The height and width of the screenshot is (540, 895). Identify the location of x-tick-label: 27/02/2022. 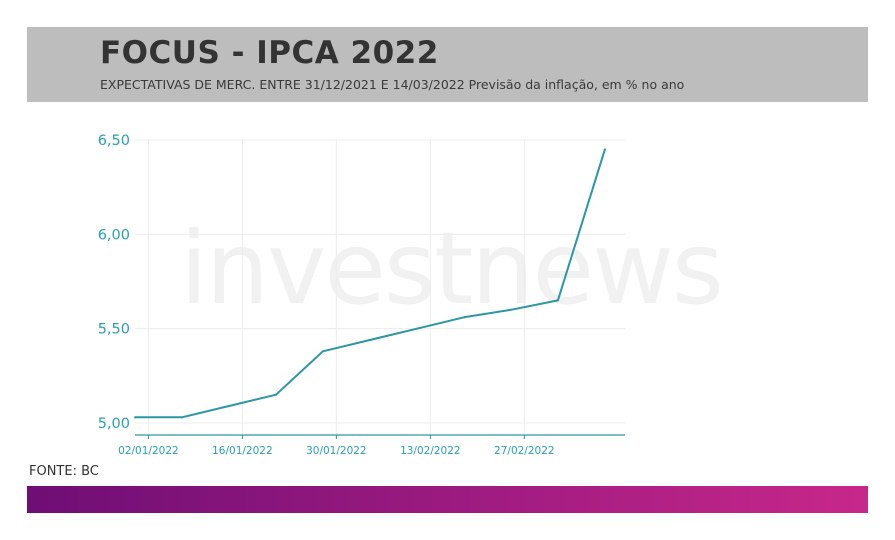
(524, 451).